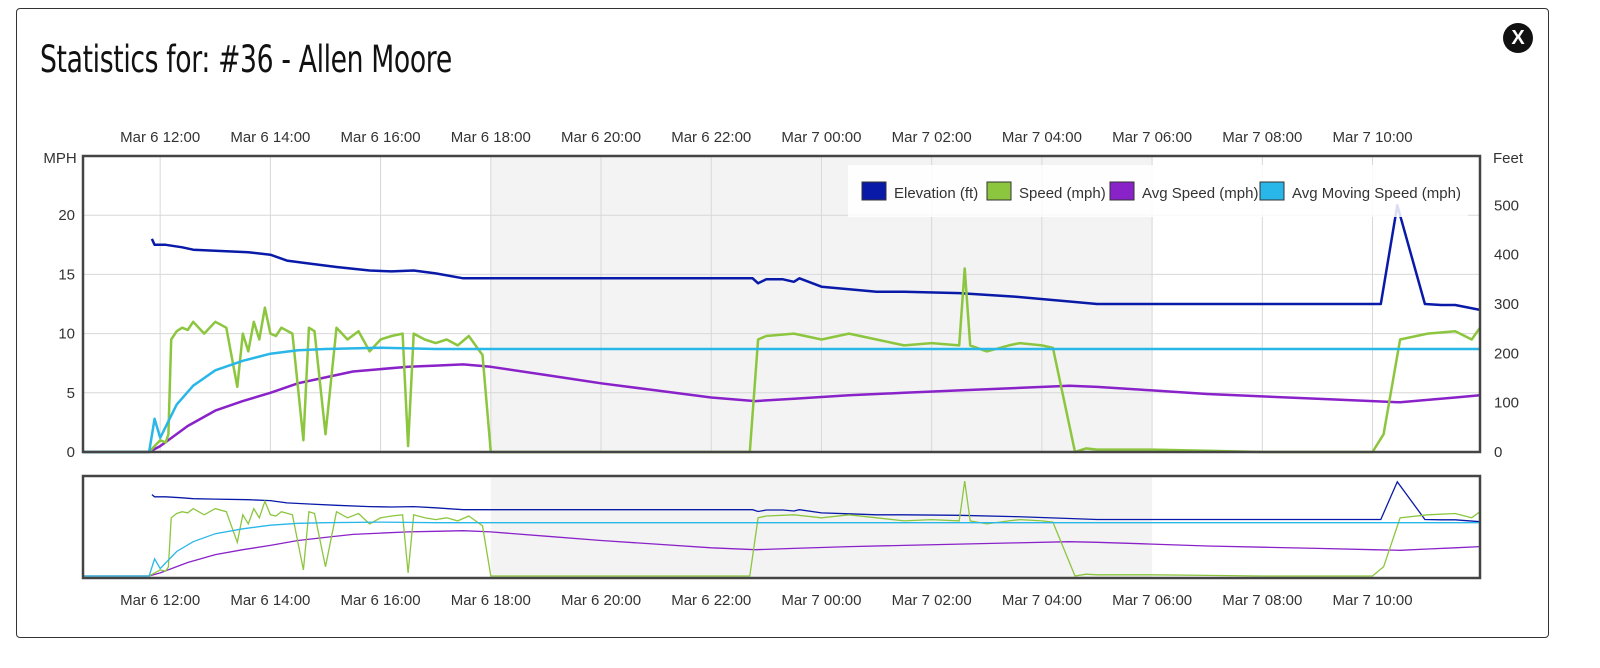 The width and height of the screenshot is (1600, 668). Describe the element at coordinates (66, 334) in the screenshot. I see `left-tick-label: 10` at that location.